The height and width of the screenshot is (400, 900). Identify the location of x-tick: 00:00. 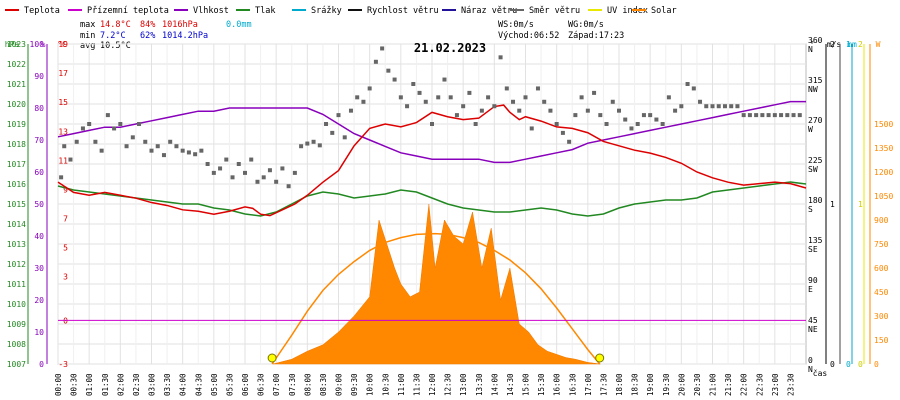
(58, 384).